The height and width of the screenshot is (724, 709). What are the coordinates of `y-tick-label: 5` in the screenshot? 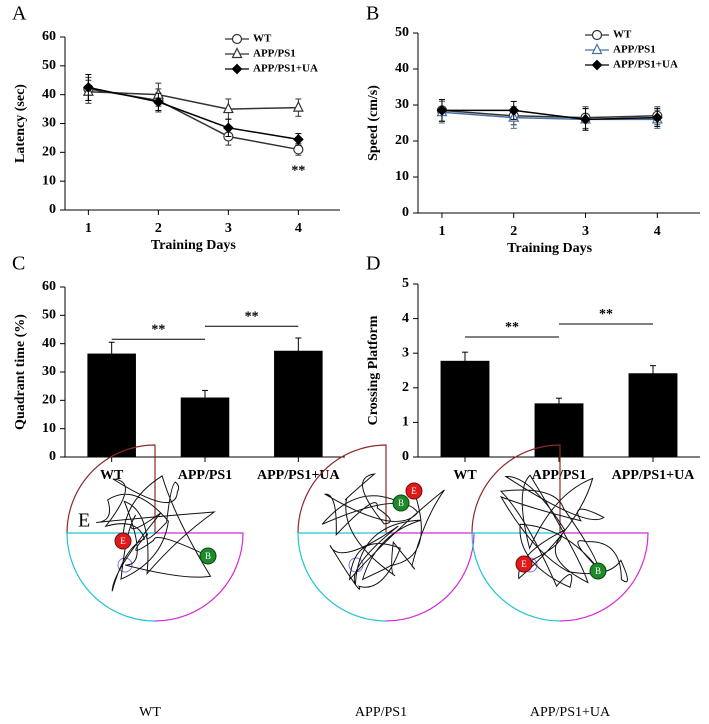 It's located at (405, 283).